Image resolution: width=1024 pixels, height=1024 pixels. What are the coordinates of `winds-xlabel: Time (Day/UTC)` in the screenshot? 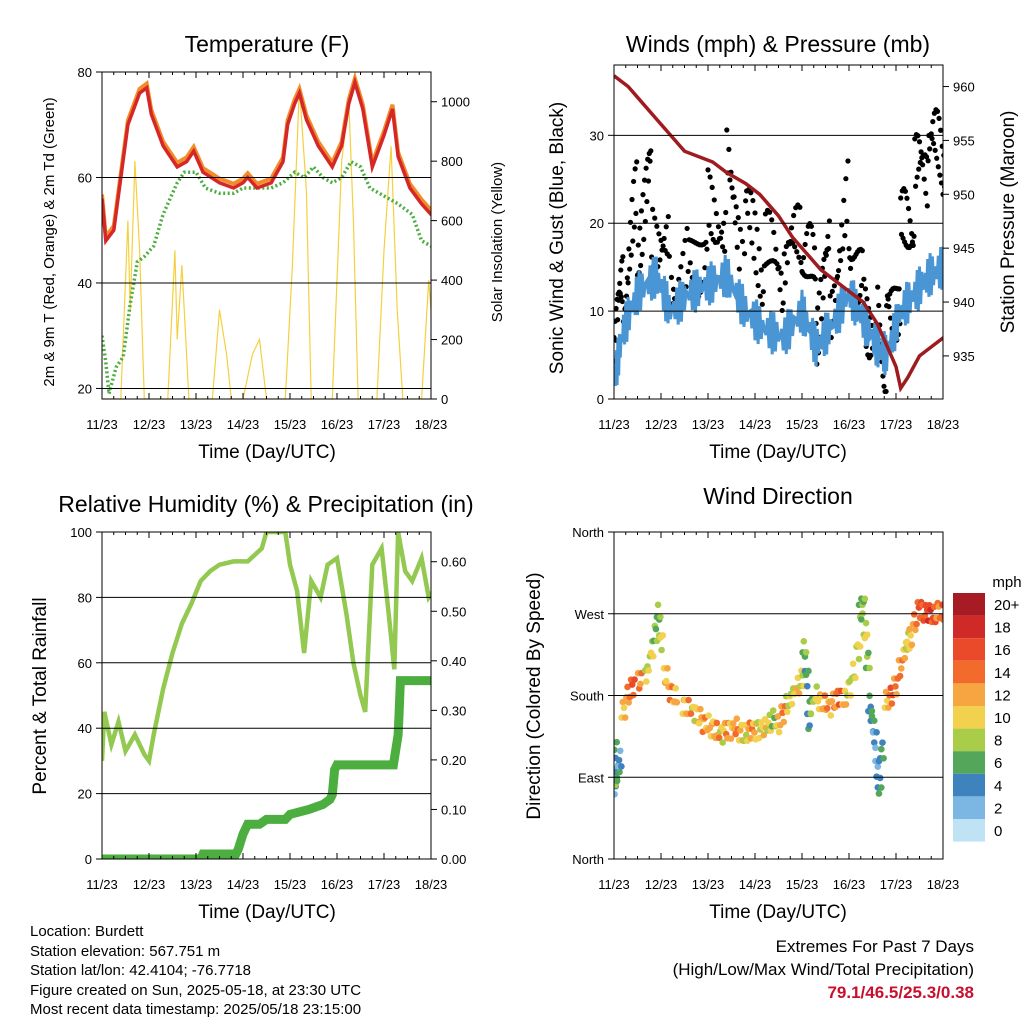 It's located at (778, 452).